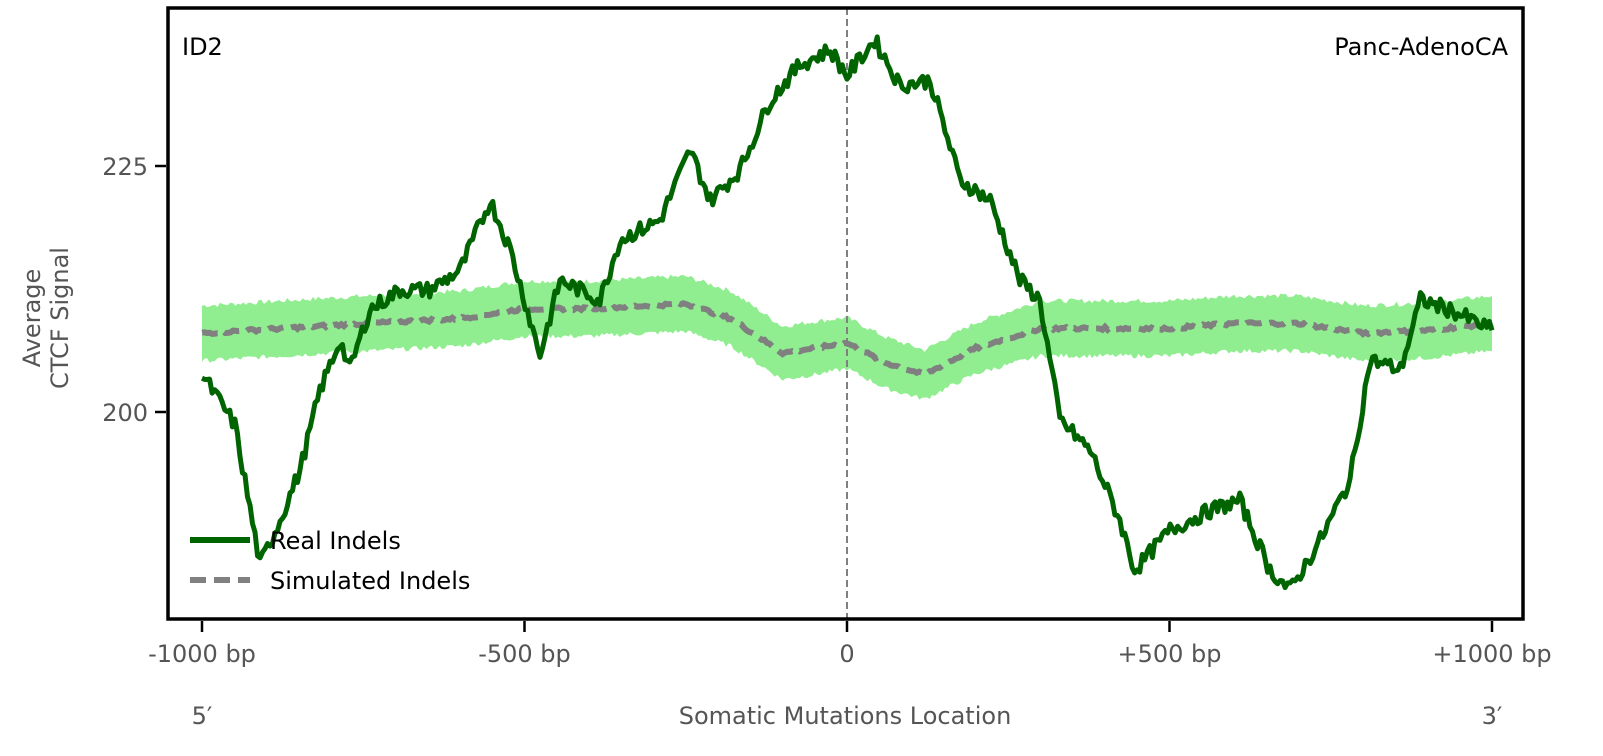 The image size is (1603, 756). What do you see at coordinates (202, 47) in the screenshot?
I see `annotation-left: ID2` at bounding box center [202, 47].